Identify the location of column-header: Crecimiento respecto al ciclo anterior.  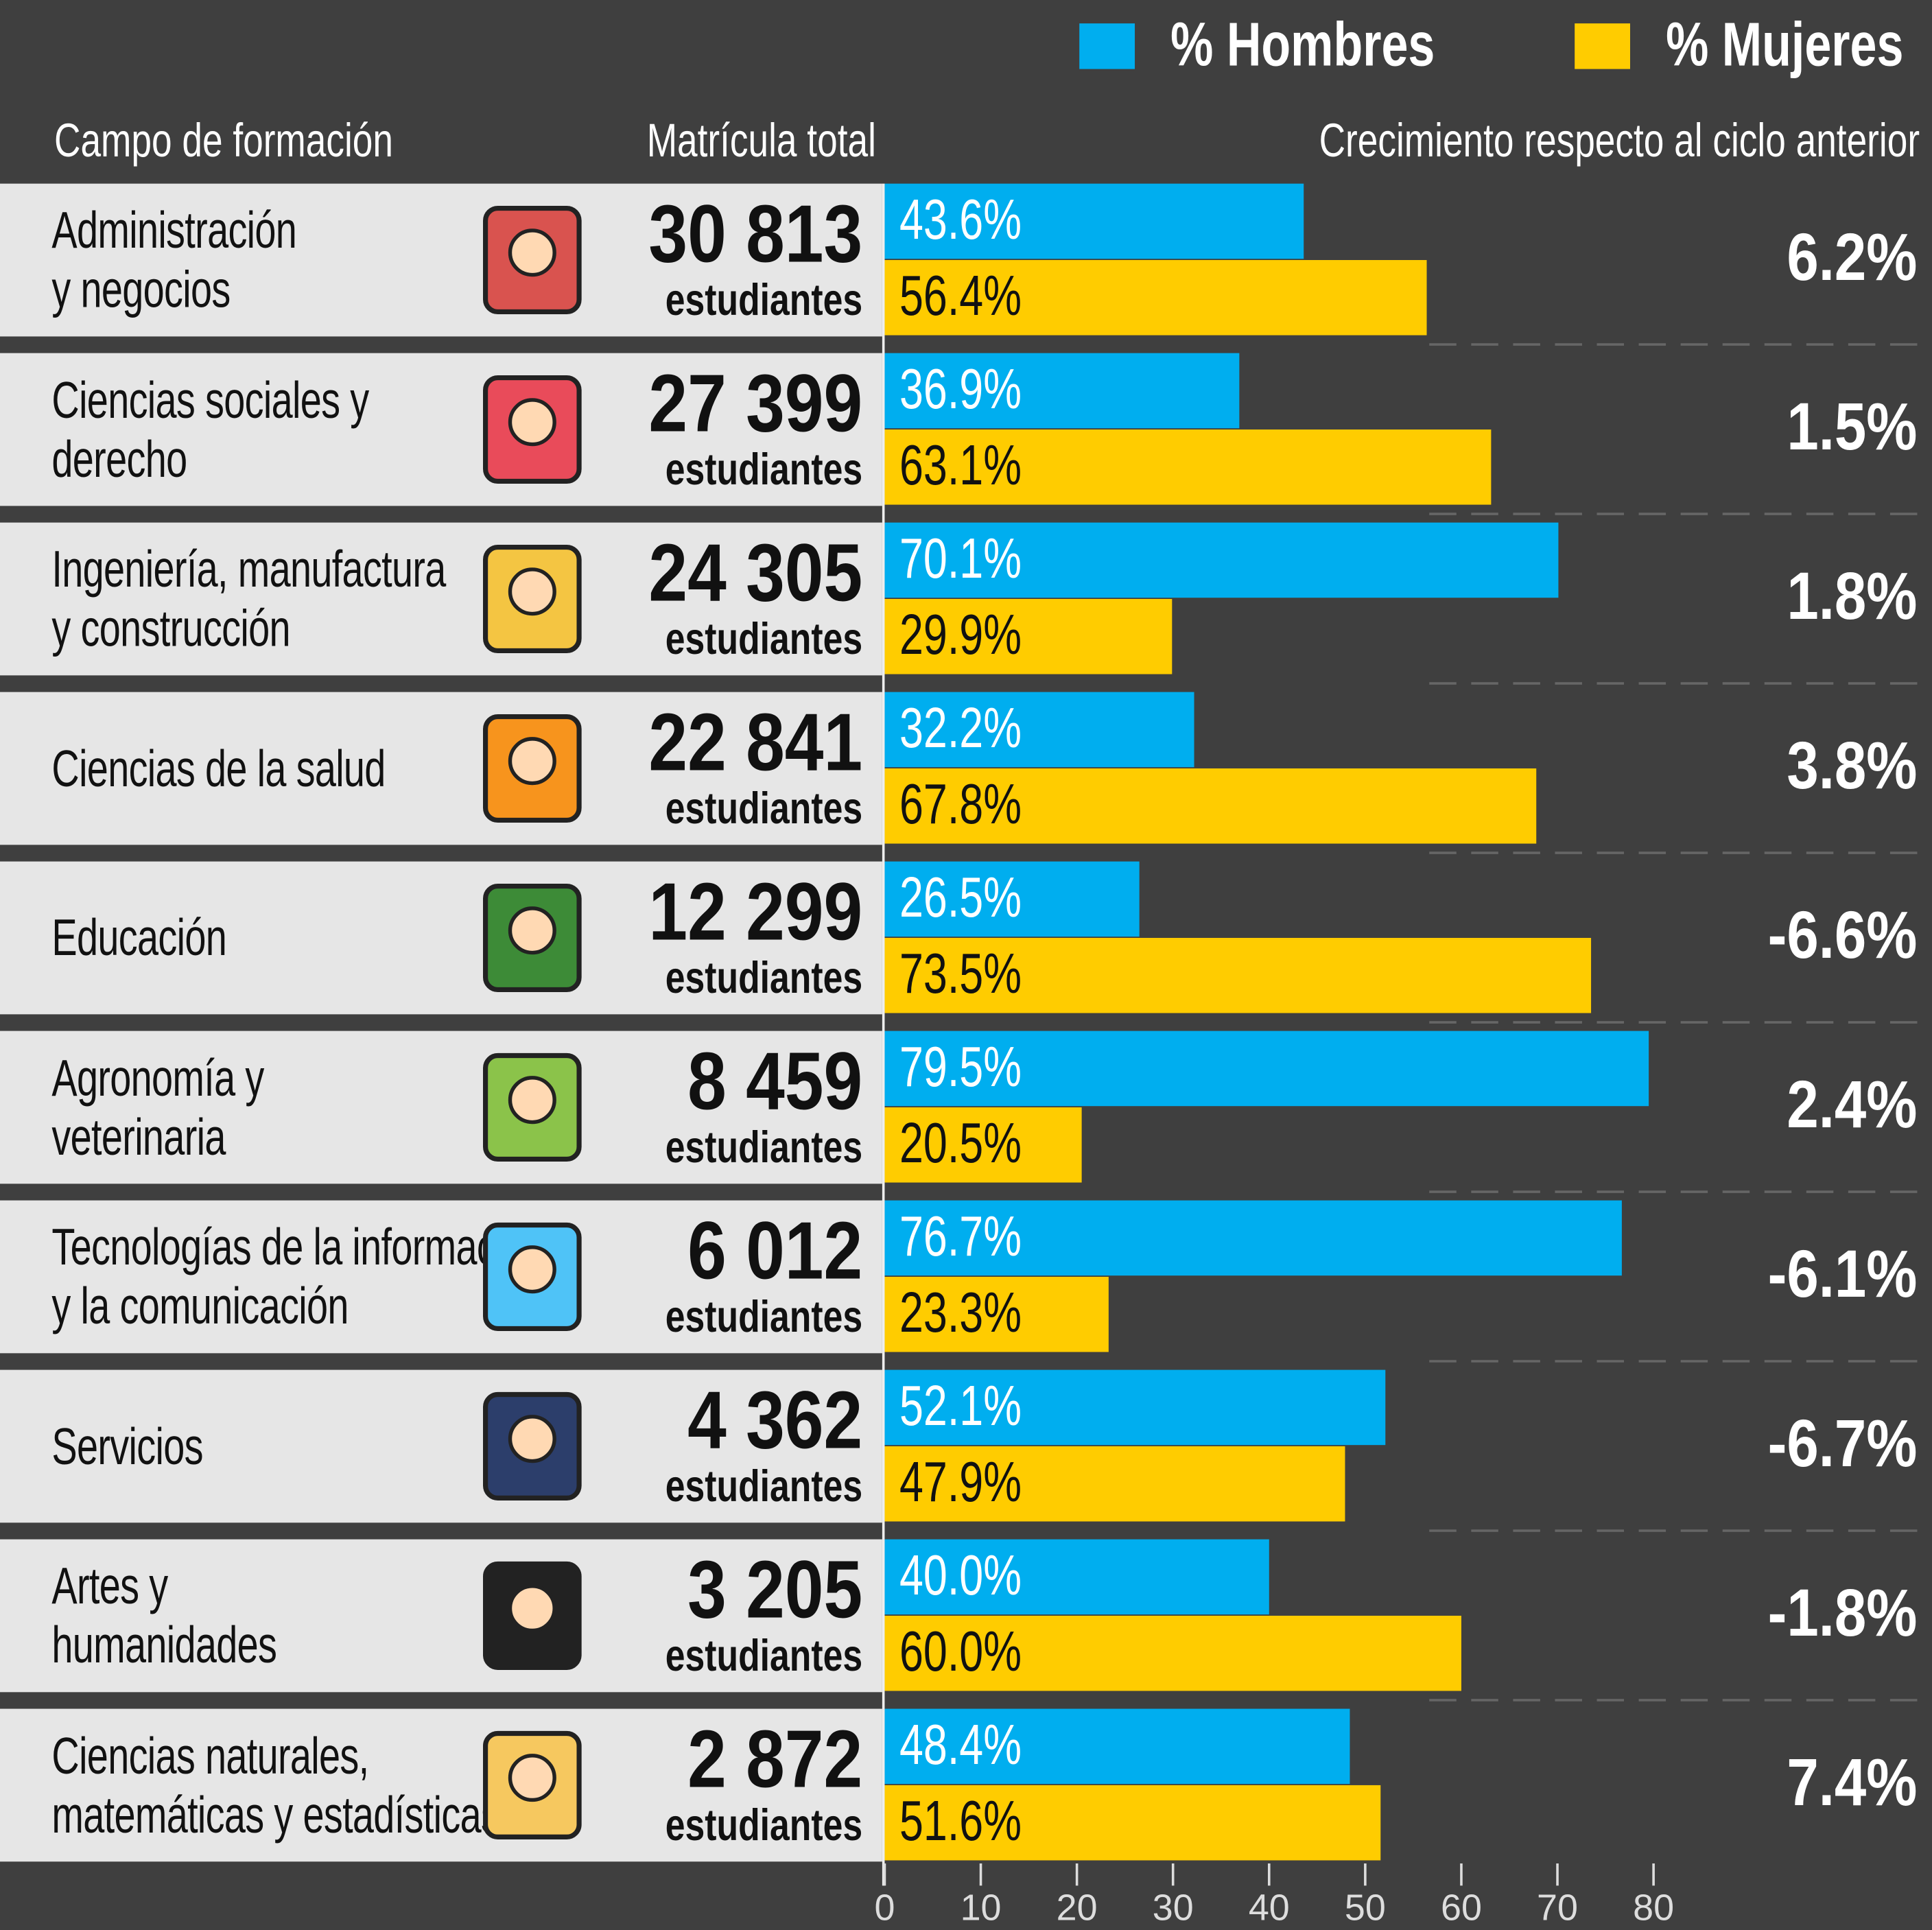
(1619, 141).